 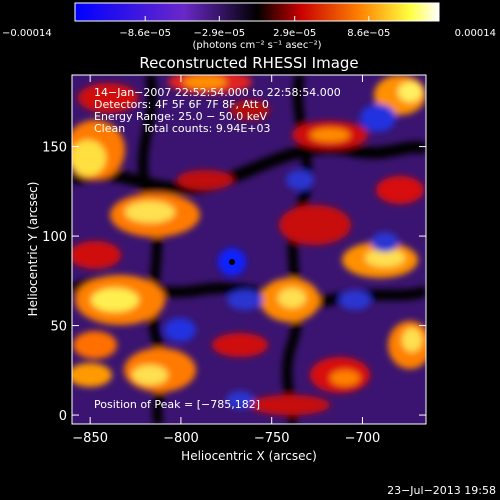 What do you see at coordinates (181, 104) in the screenshot?
I see `info-line-detectors: Detectors: 4F 5F 6F 7F 8F, Att 0` at bounding box center [181, 104].